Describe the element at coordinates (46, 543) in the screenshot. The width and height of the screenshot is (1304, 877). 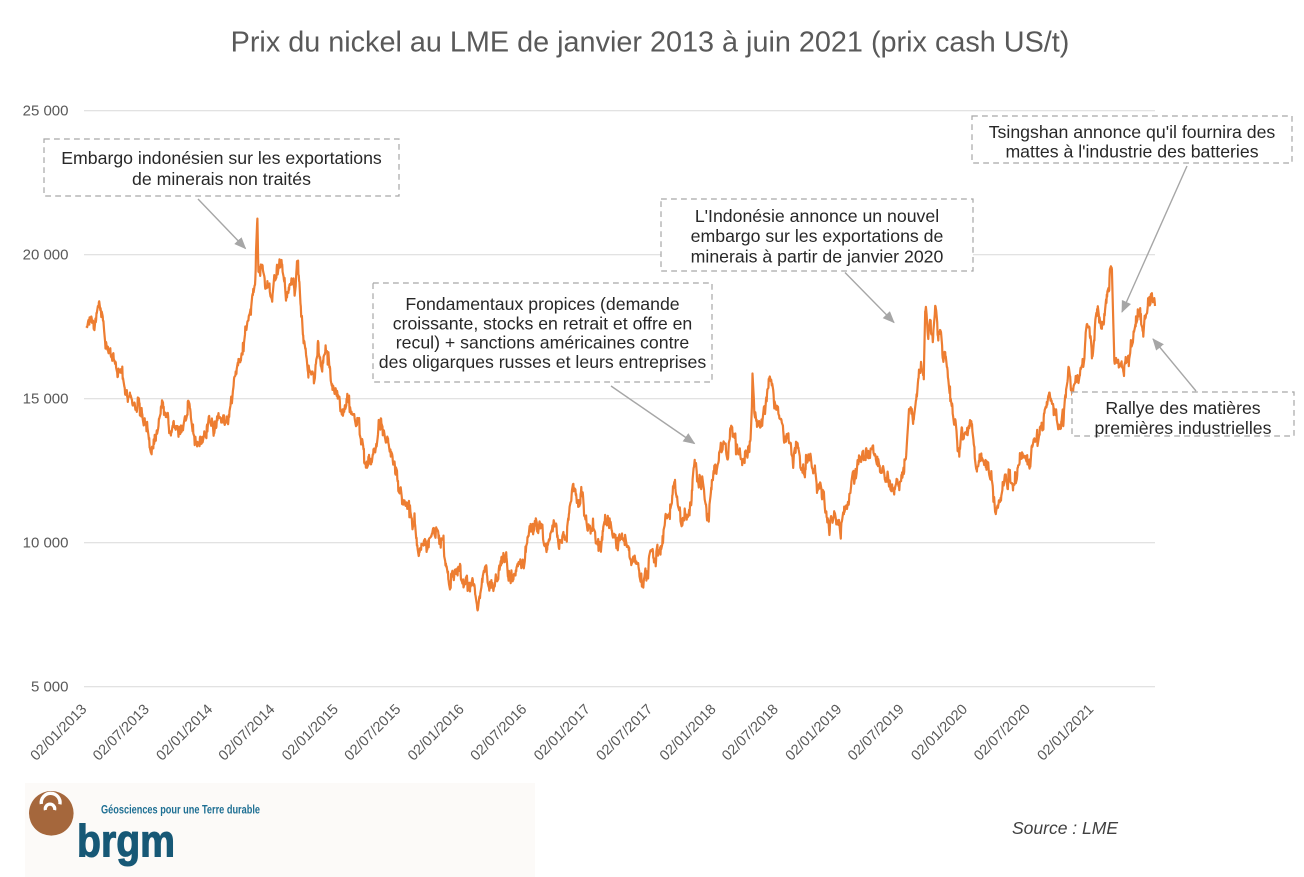
I see `svg-text: 10 000` at that location.